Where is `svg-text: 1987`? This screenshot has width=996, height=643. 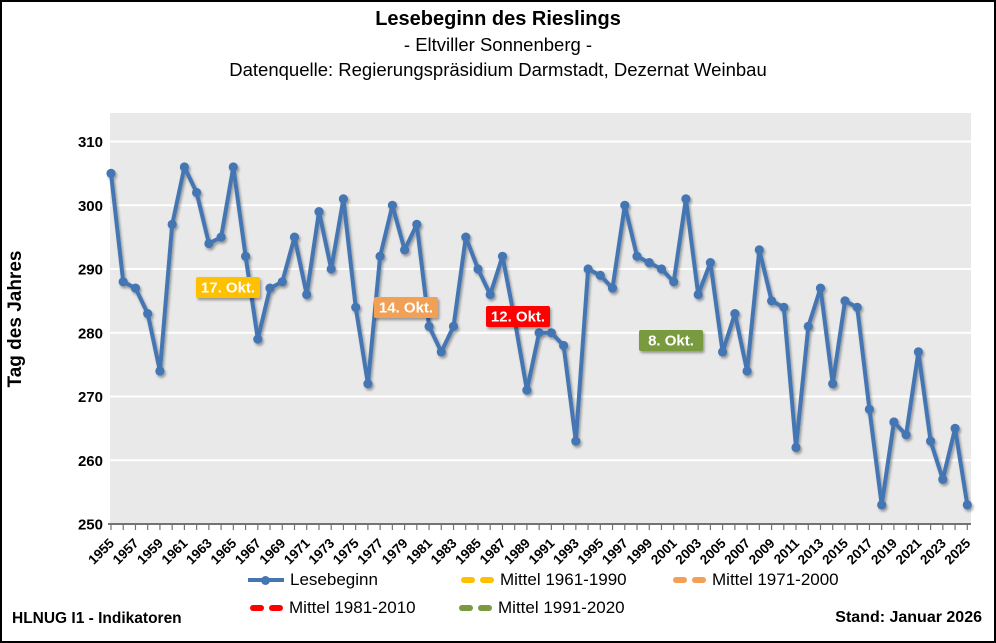
svg-text: 1987 is located at coordinates (493, 552).